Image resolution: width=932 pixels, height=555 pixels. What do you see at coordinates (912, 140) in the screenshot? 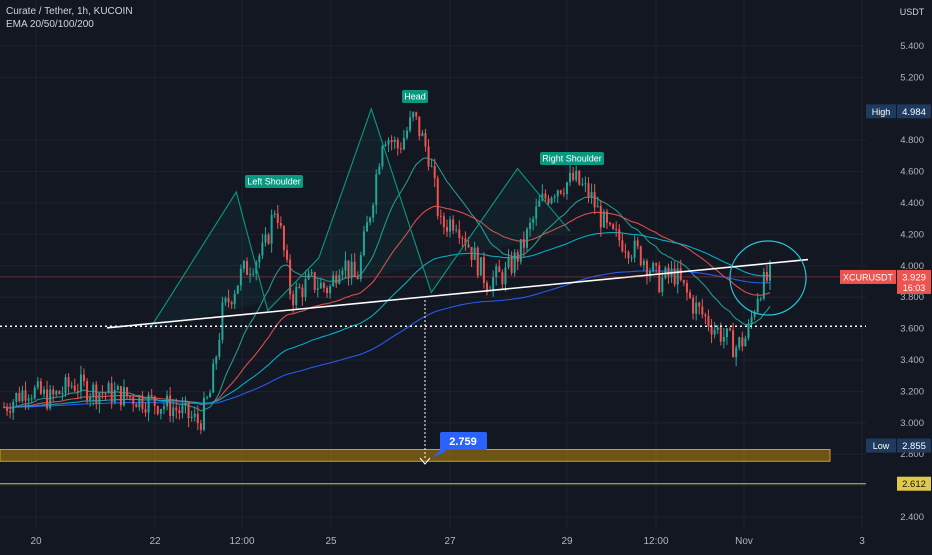
I see `y-tick-label: 4.800` at bounding box center [912, 140].